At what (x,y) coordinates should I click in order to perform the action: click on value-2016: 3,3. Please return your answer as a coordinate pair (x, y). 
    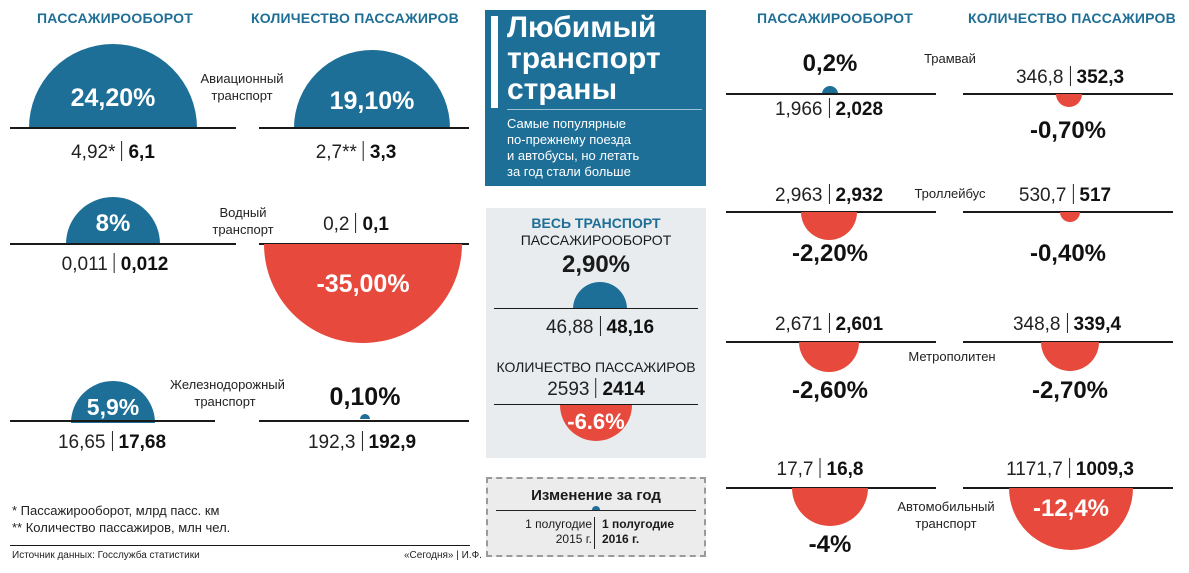
    Looking at the image, I should click on (383, 152).